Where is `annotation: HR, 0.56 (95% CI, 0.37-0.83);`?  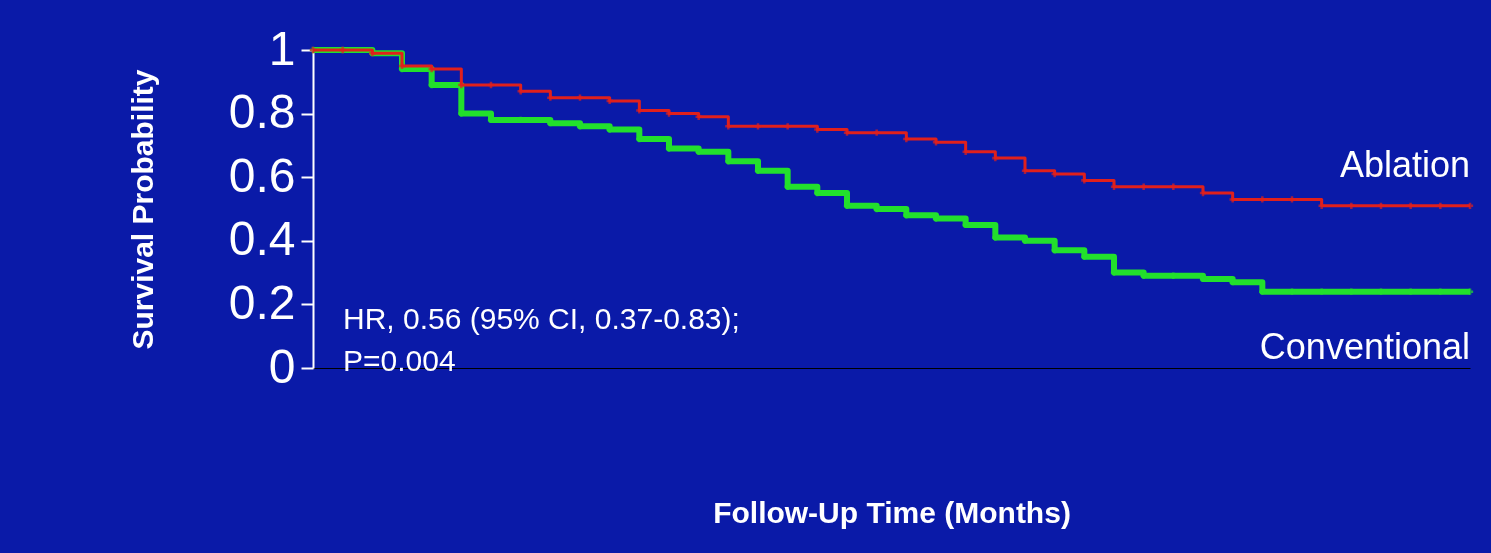 annotation: HR, 0.56 (95% CI, 0.37-0.83); is located at coordinates (541, 318).